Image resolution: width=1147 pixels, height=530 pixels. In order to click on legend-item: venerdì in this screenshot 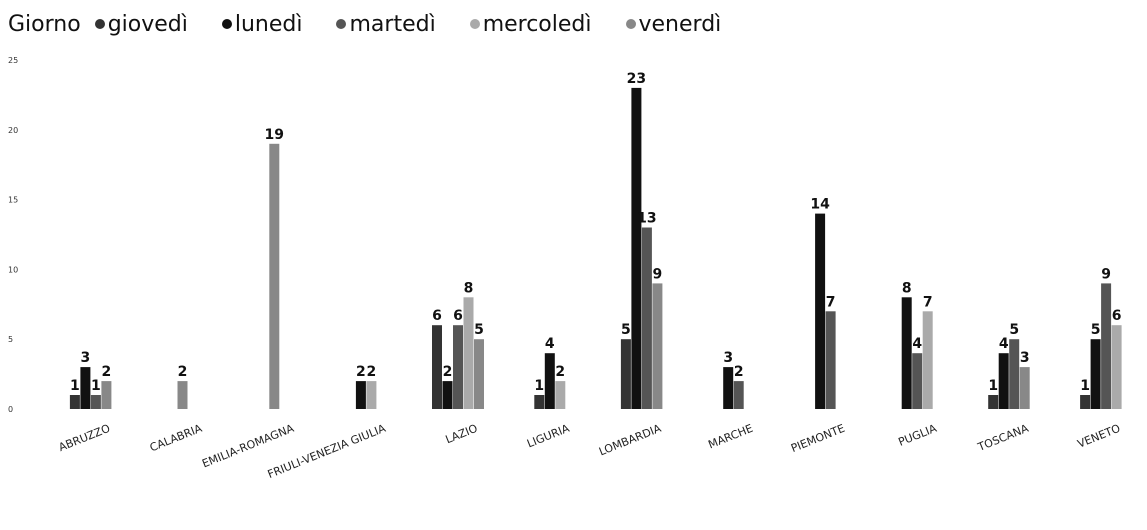, I will do `click(673, 24)`.